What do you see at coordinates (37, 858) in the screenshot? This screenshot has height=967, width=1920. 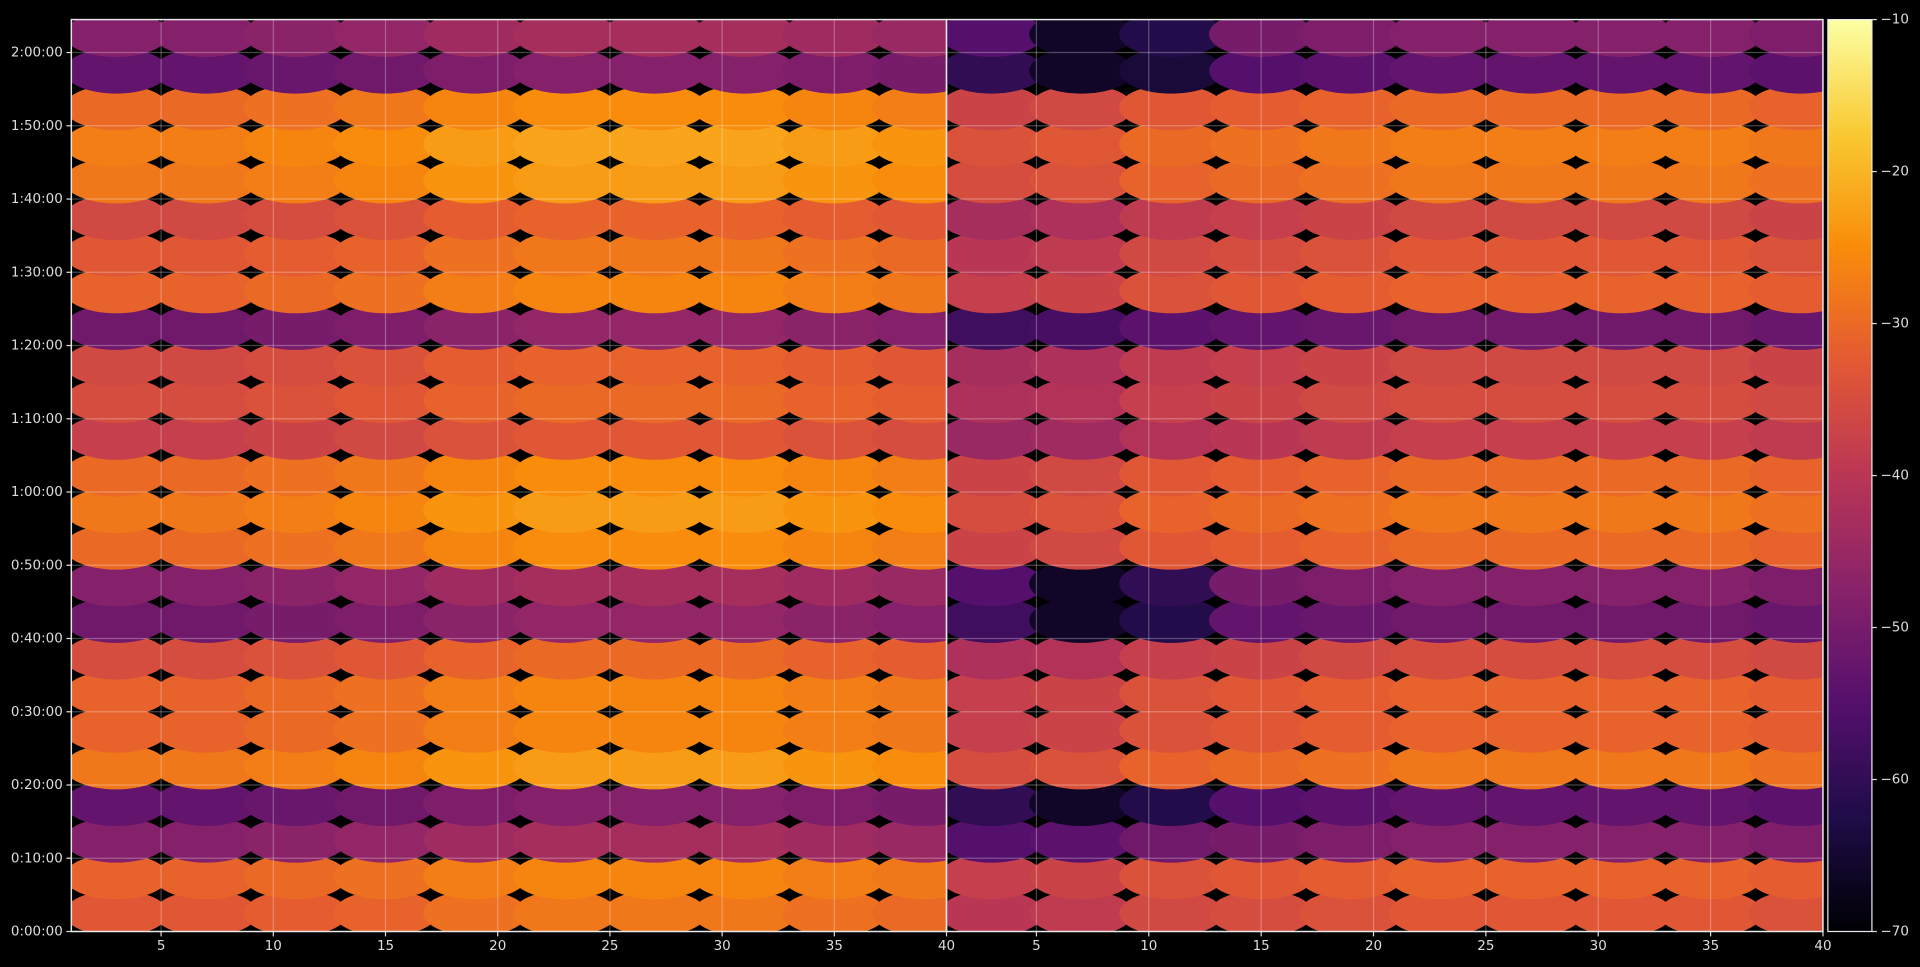 I see `y-tick-label: 0:10:00` at bounding box center [37, 858].